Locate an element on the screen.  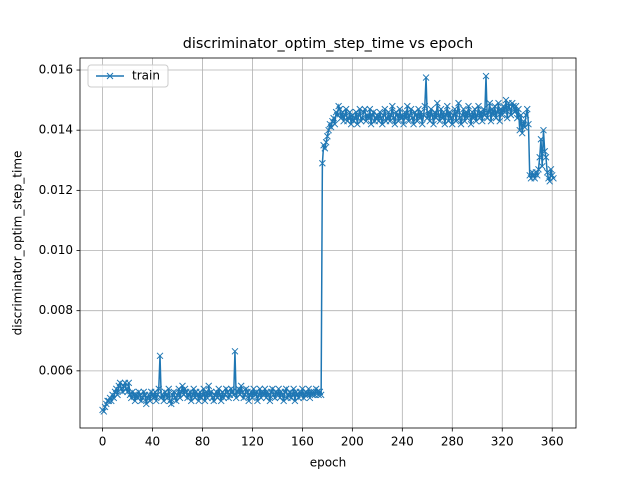
y-tick-label: 0.012 is located at coordinates (56, 190).